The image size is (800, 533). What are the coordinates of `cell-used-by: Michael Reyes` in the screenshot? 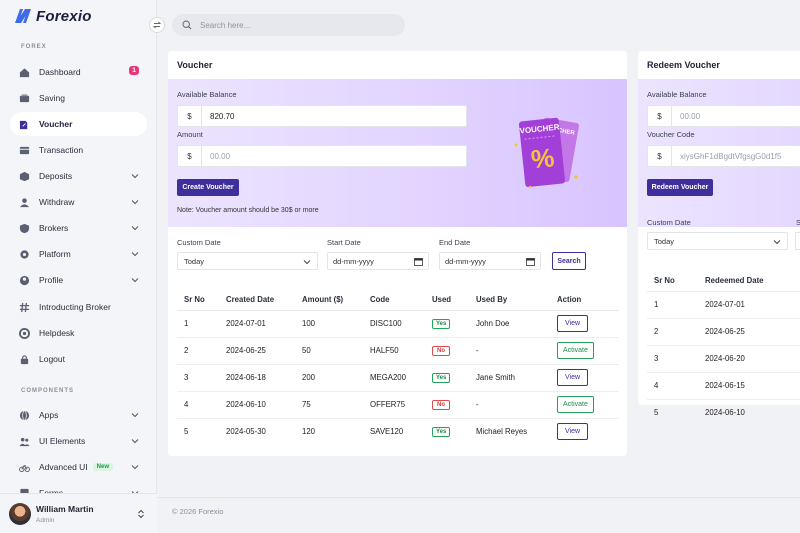 It's located at (502, 432).